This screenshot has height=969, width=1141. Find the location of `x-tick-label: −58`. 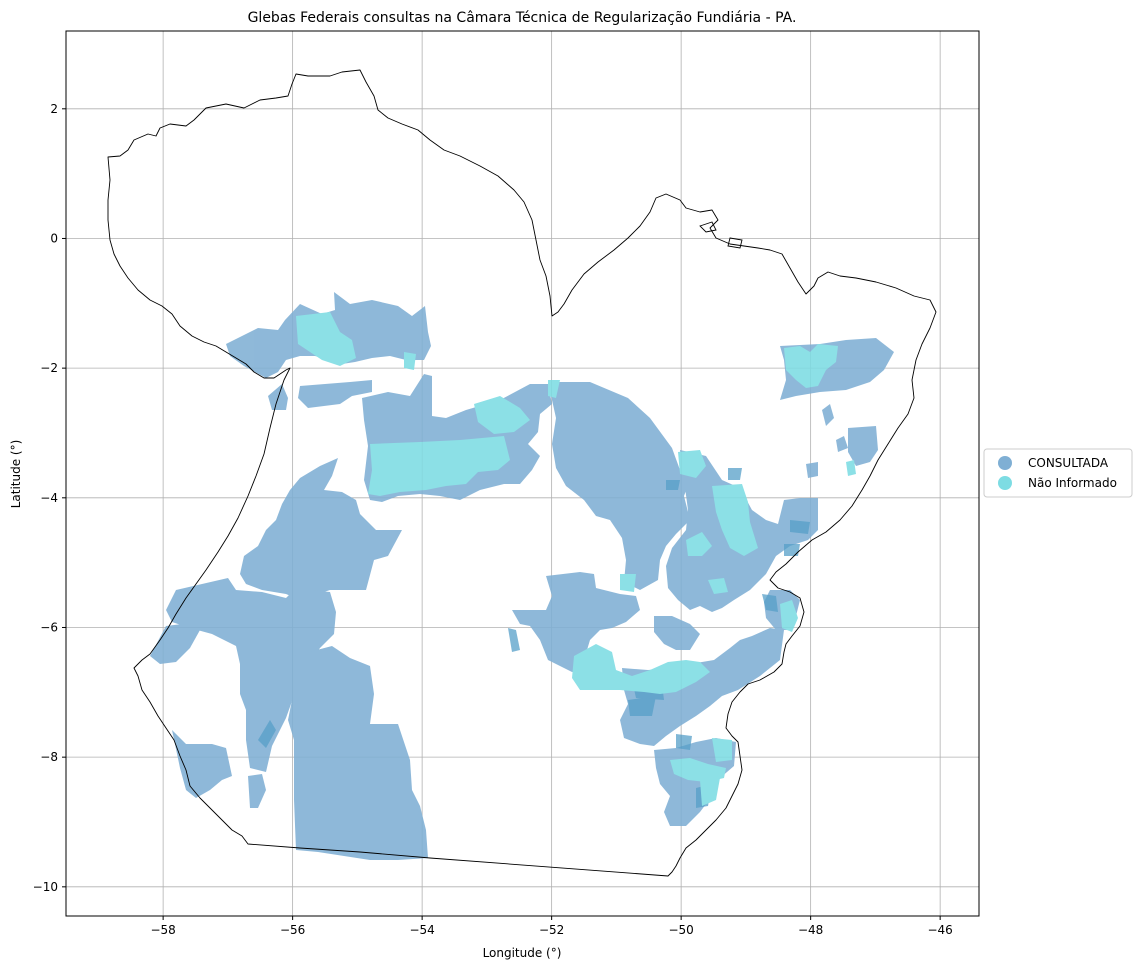

x-tick-label: −58 is located at coordinates (162, 930).